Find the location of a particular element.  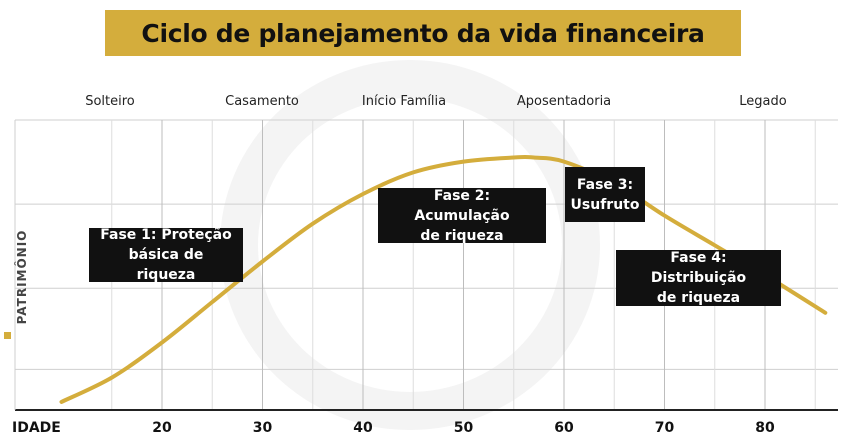

phase-3-box: Fase 3: Usufruto is located at coordinates (605, 194).